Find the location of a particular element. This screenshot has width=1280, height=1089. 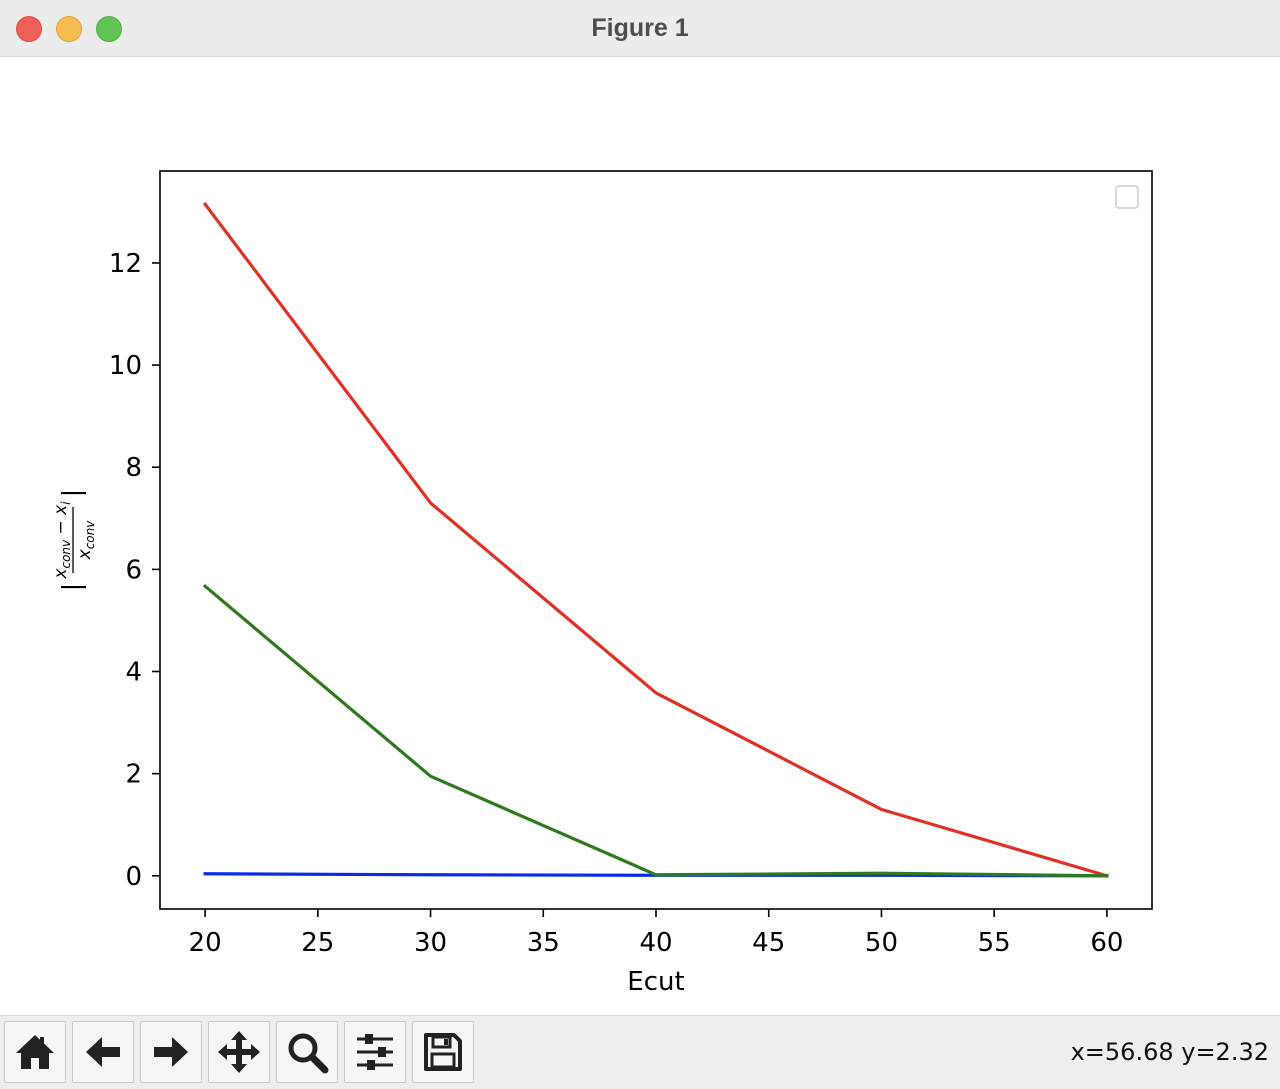

pan-button is located at coordinates (239, 1052).